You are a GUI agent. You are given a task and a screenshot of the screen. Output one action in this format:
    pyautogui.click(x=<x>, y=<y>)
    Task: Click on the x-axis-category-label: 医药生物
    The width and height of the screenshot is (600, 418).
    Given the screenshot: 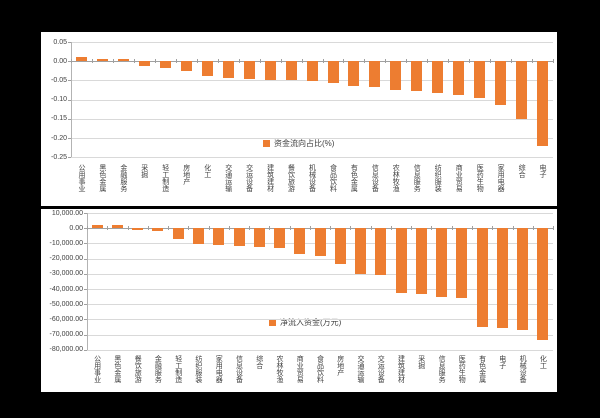 What is the action you would take?
    pyautogui.click(x=480, y=178)
    